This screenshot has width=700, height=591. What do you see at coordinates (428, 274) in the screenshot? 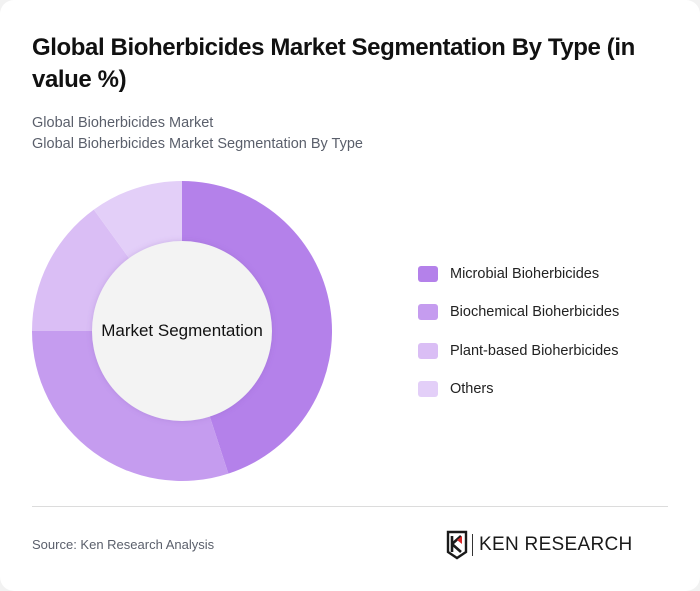
I see `legend-swatch-microbial` at bounding box center [428, 274].